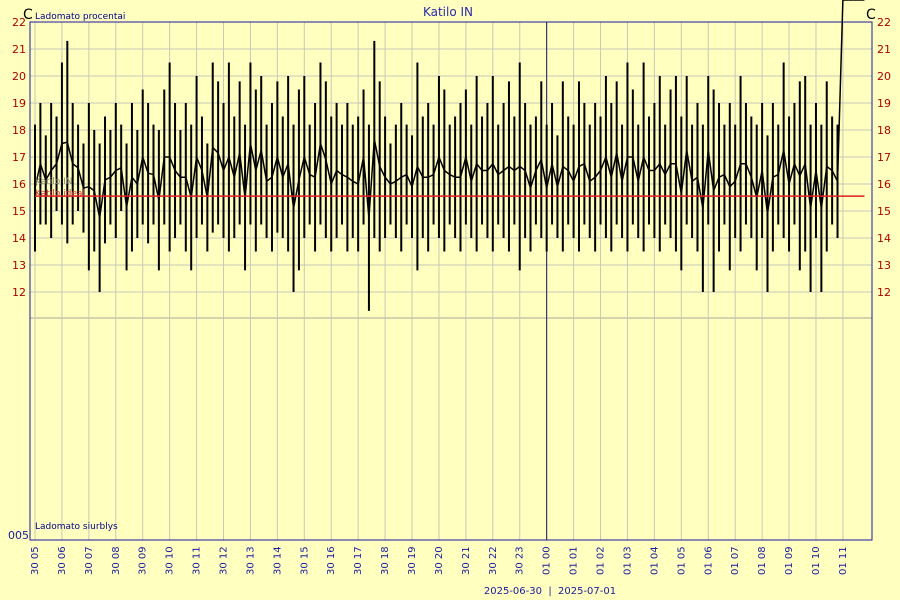  Describe the element at coordinates (735, 560) in the screenshot. I see `x-tick-26: 01 07` at that location.